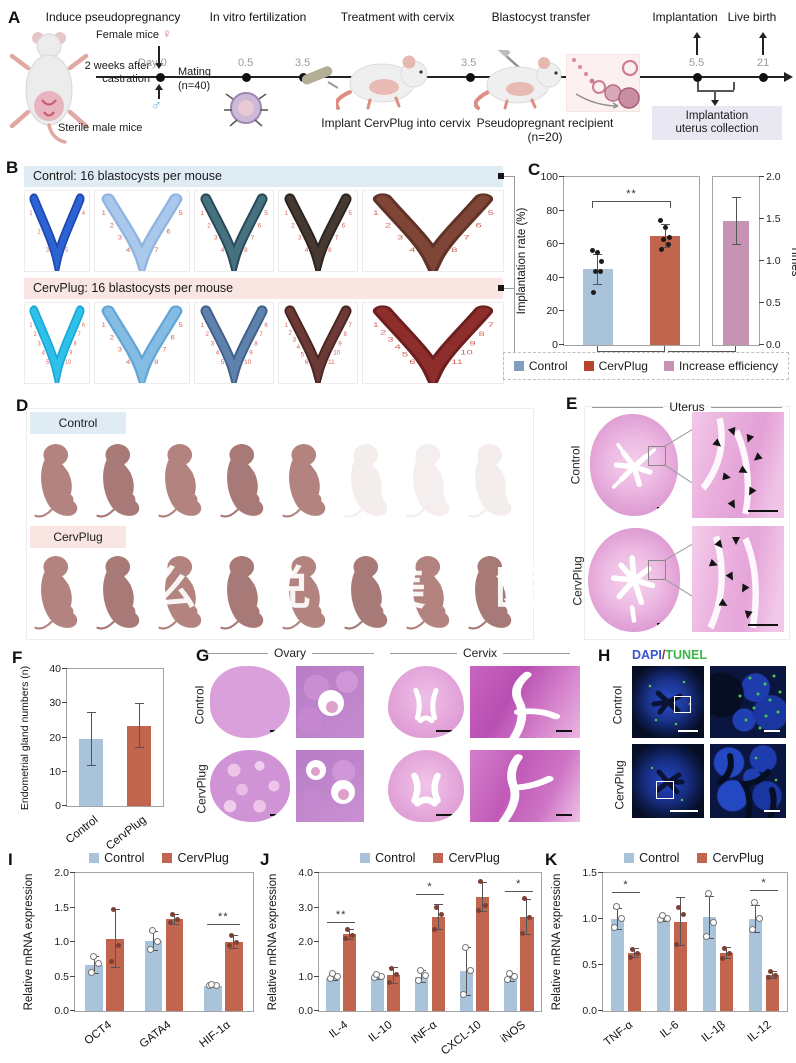 Image resolution: width=796 pixels, height=1063 pixels. Describe the element at coordinates (545, 130) in the screenshot. I see `recipient-caption: Pseudopregnant recipient (n=20)` at that location.